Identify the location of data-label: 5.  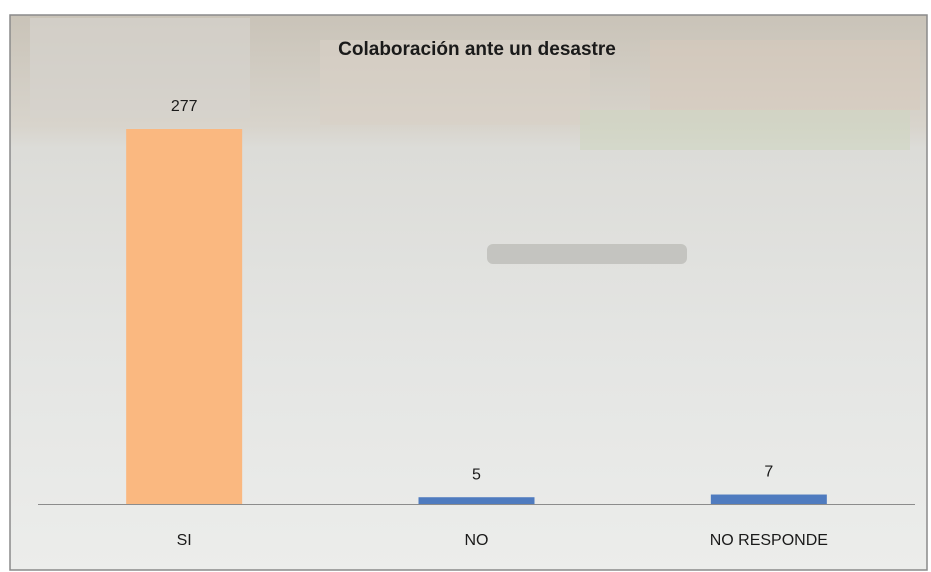
(476, 474).